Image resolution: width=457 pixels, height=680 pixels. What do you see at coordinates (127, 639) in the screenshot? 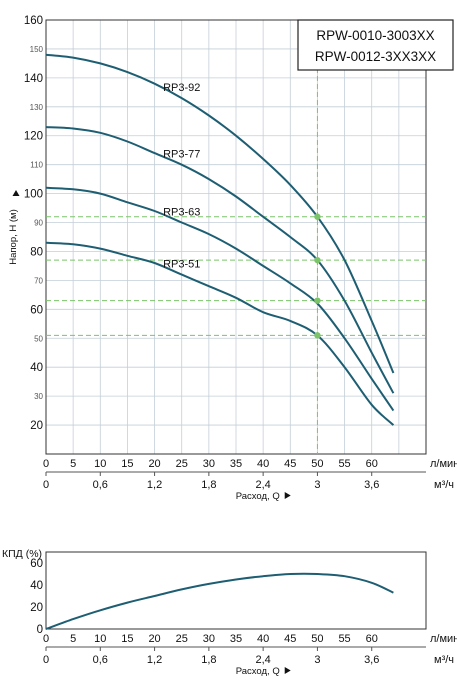
I see `efficiency-x-tick-label: 15` at bounding box center [127, 639].